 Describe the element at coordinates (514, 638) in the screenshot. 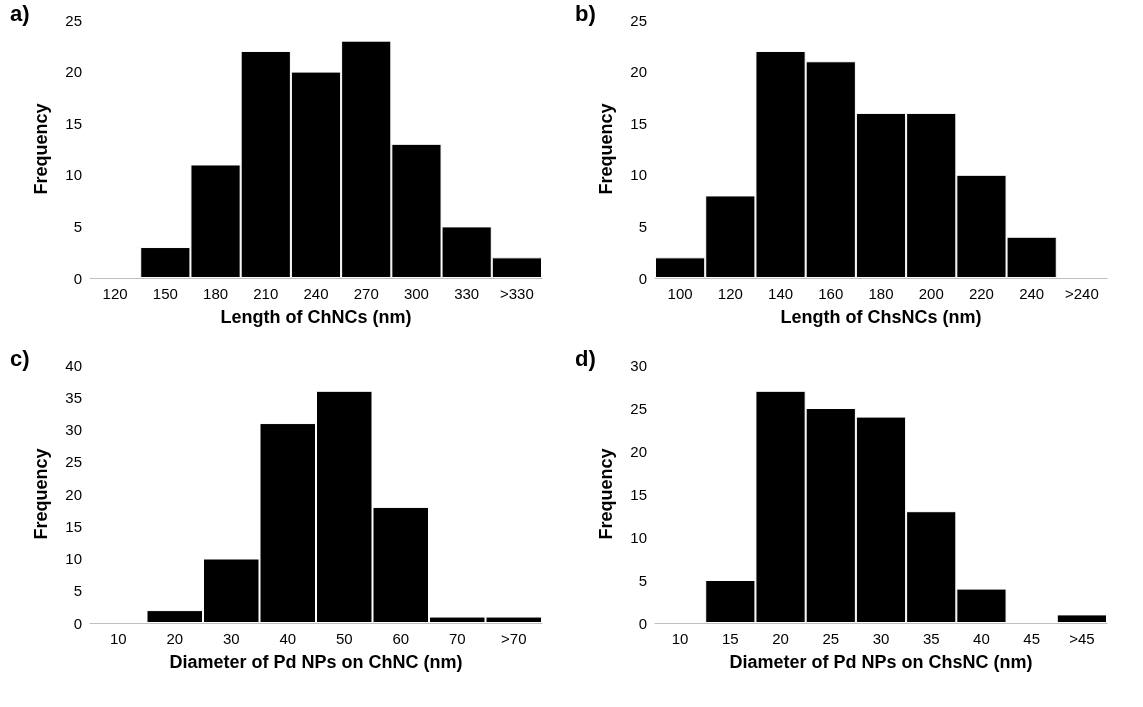

I see `x-tick-label: >70` at that location.